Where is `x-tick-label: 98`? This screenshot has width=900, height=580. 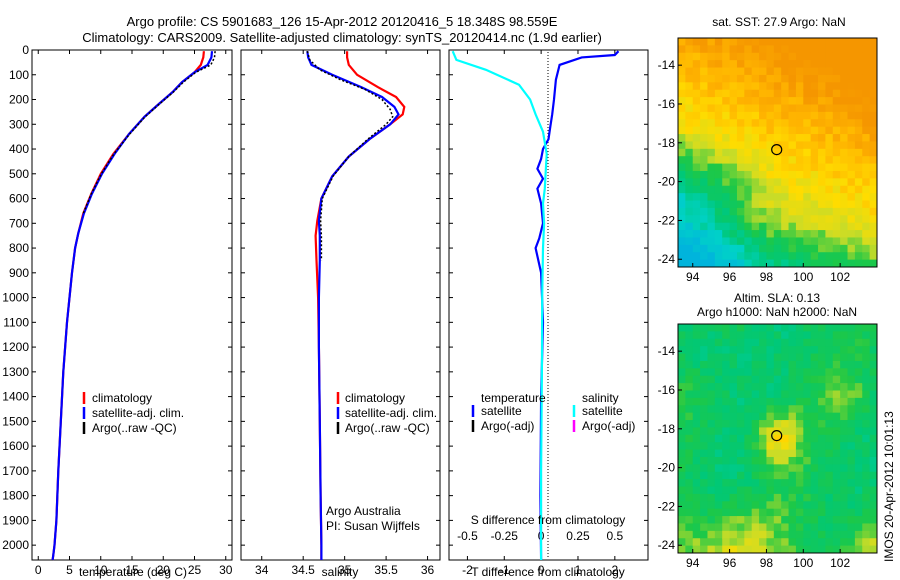
x-tick-label: 98 is located at coordinates (767, 563).